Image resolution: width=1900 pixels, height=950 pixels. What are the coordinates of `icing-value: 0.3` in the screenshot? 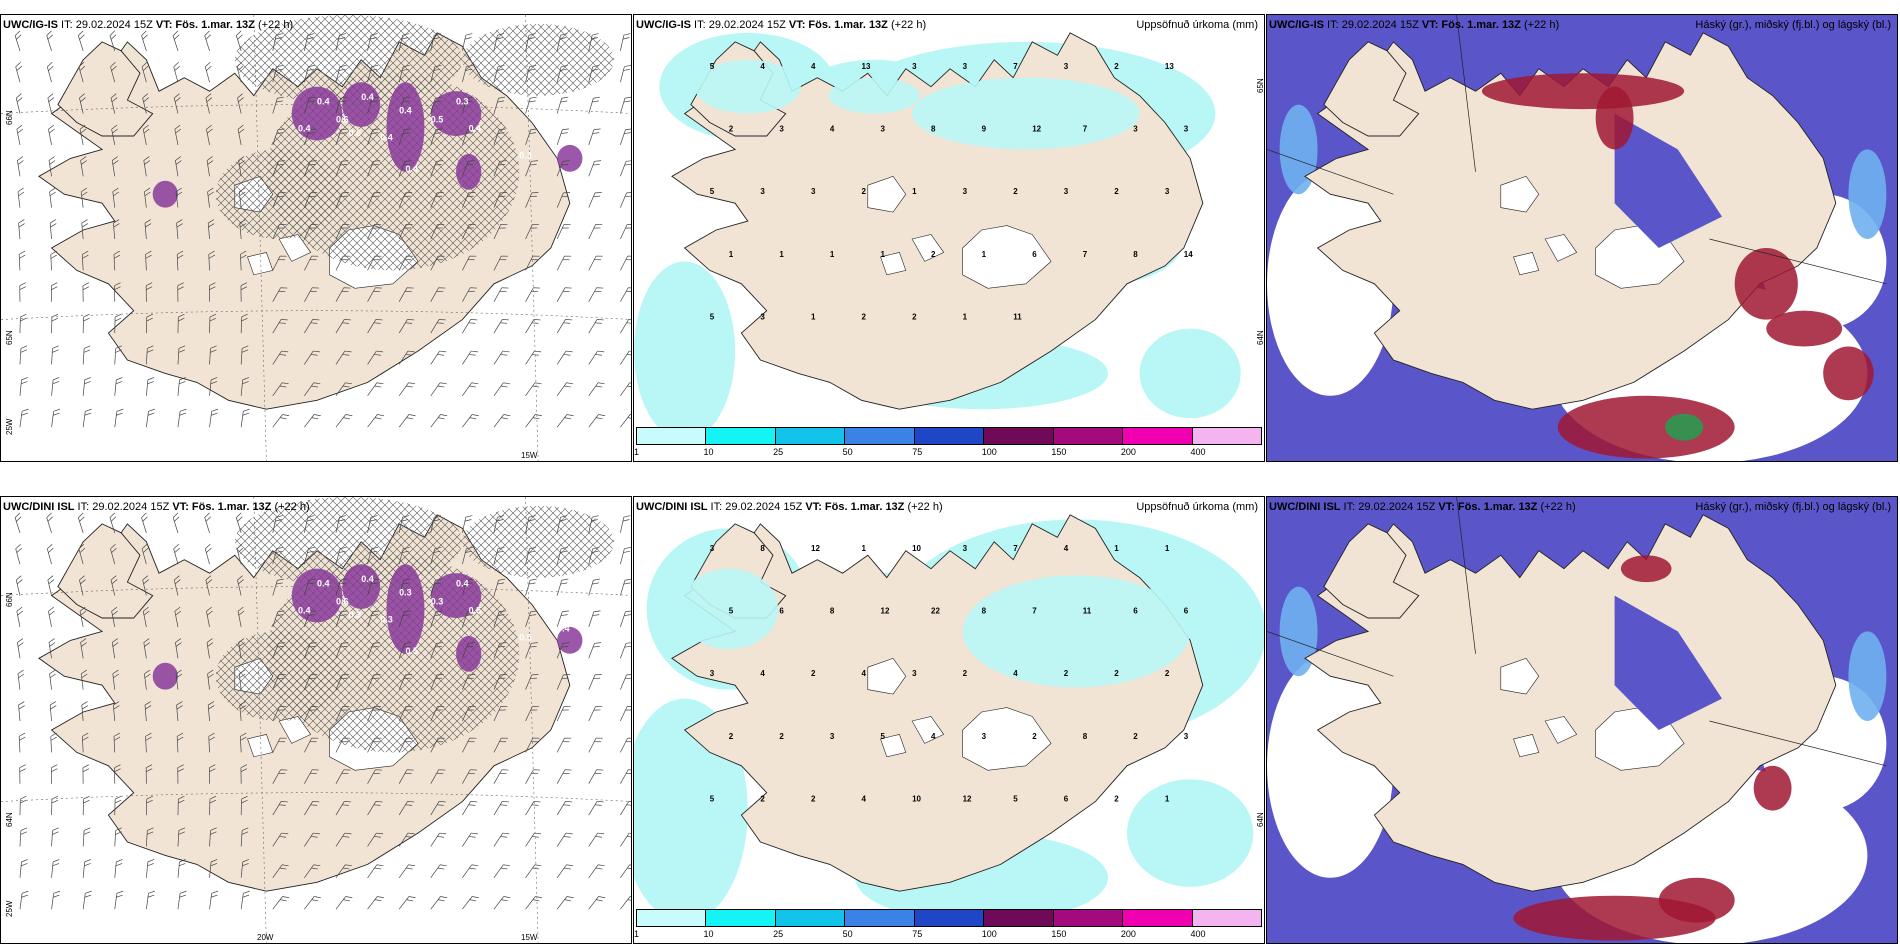 It's located at (462, 102).